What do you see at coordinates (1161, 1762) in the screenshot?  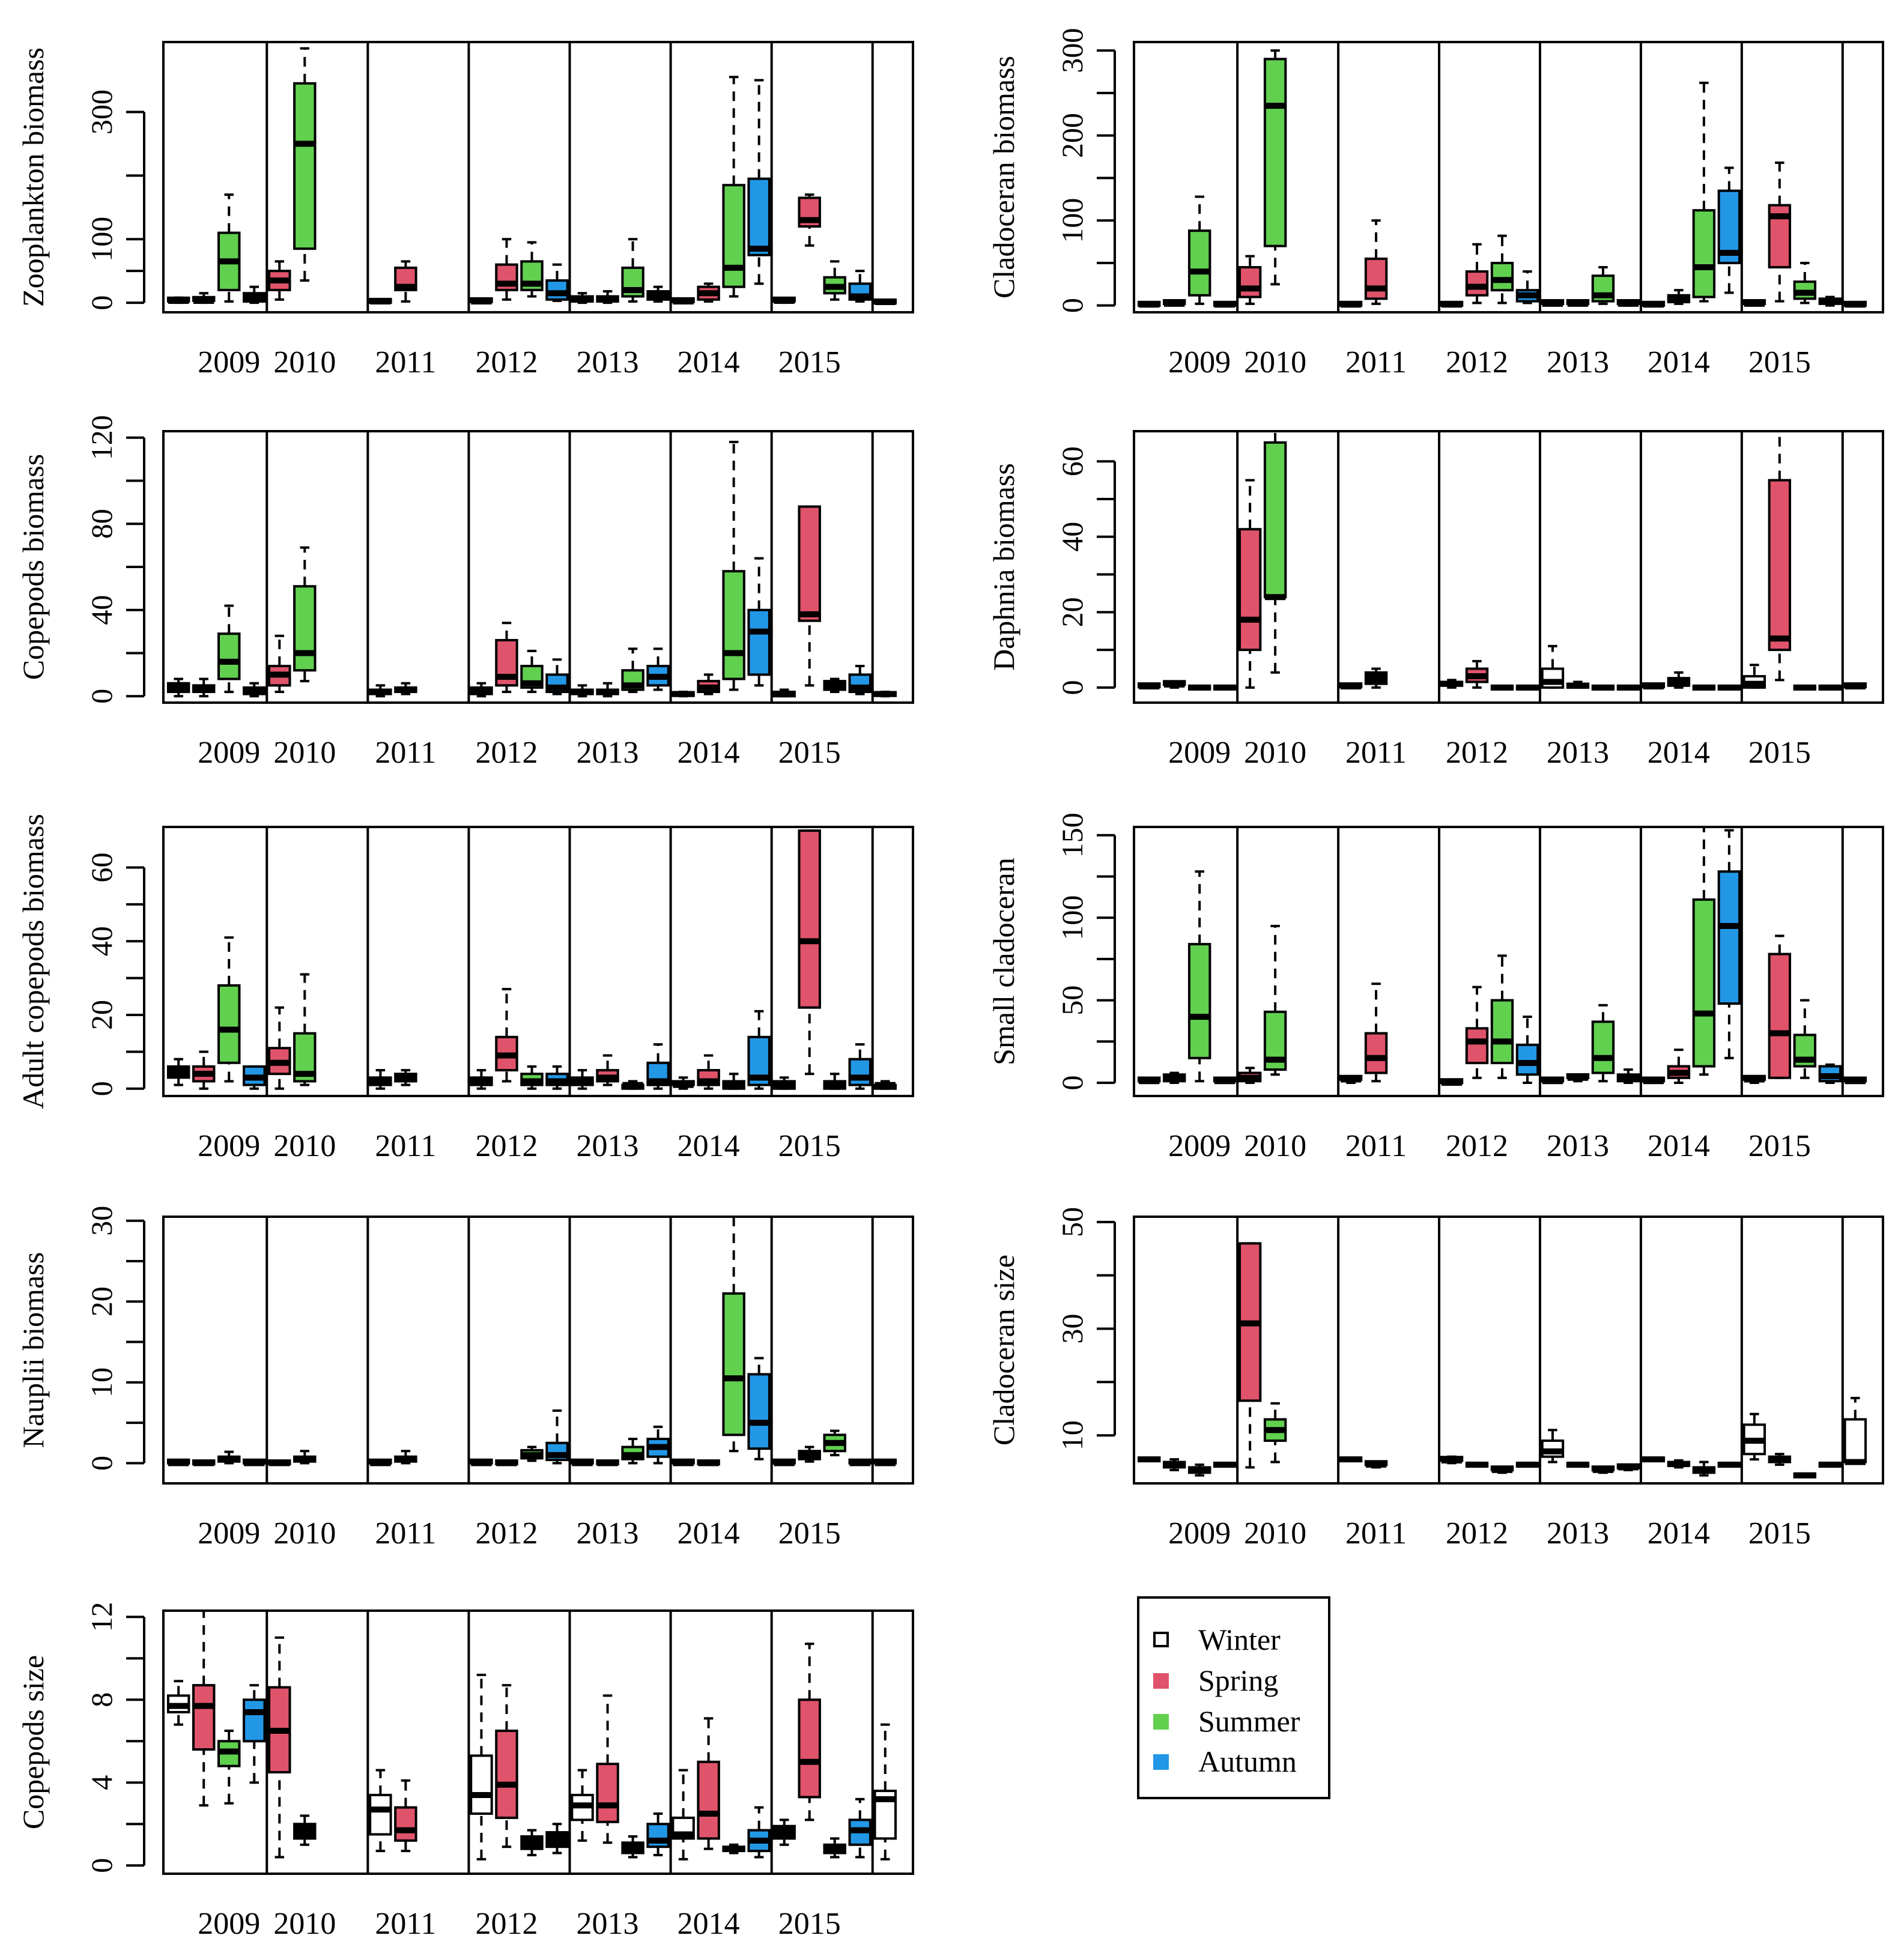 I see `legend-swatch-autumn` at bounding box center [1161, 1762].